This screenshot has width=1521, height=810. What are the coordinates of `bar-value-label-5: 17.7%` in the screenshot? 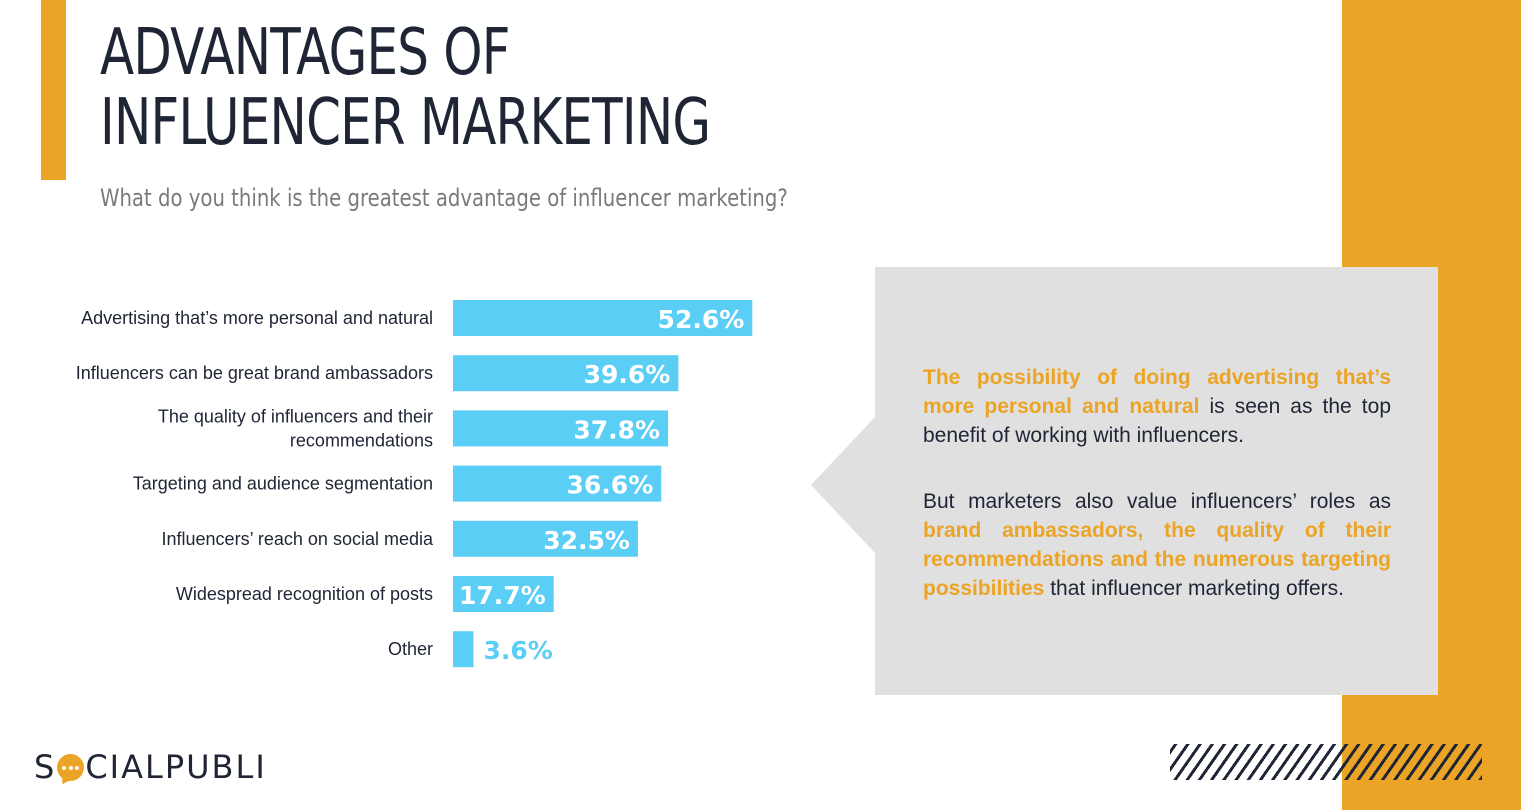 It's located at (502, 595).